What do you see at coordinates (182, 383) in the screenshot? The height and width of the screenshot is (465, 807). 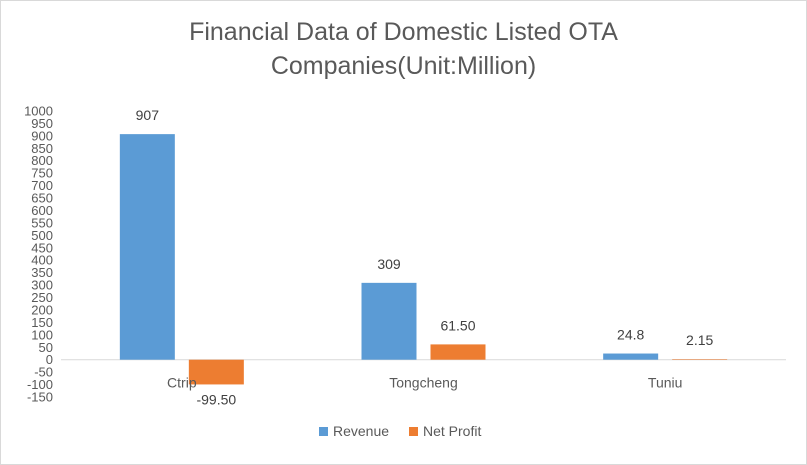 I see `x-category-label-ctrip: Ctrip` at bounding box center [182, 383].